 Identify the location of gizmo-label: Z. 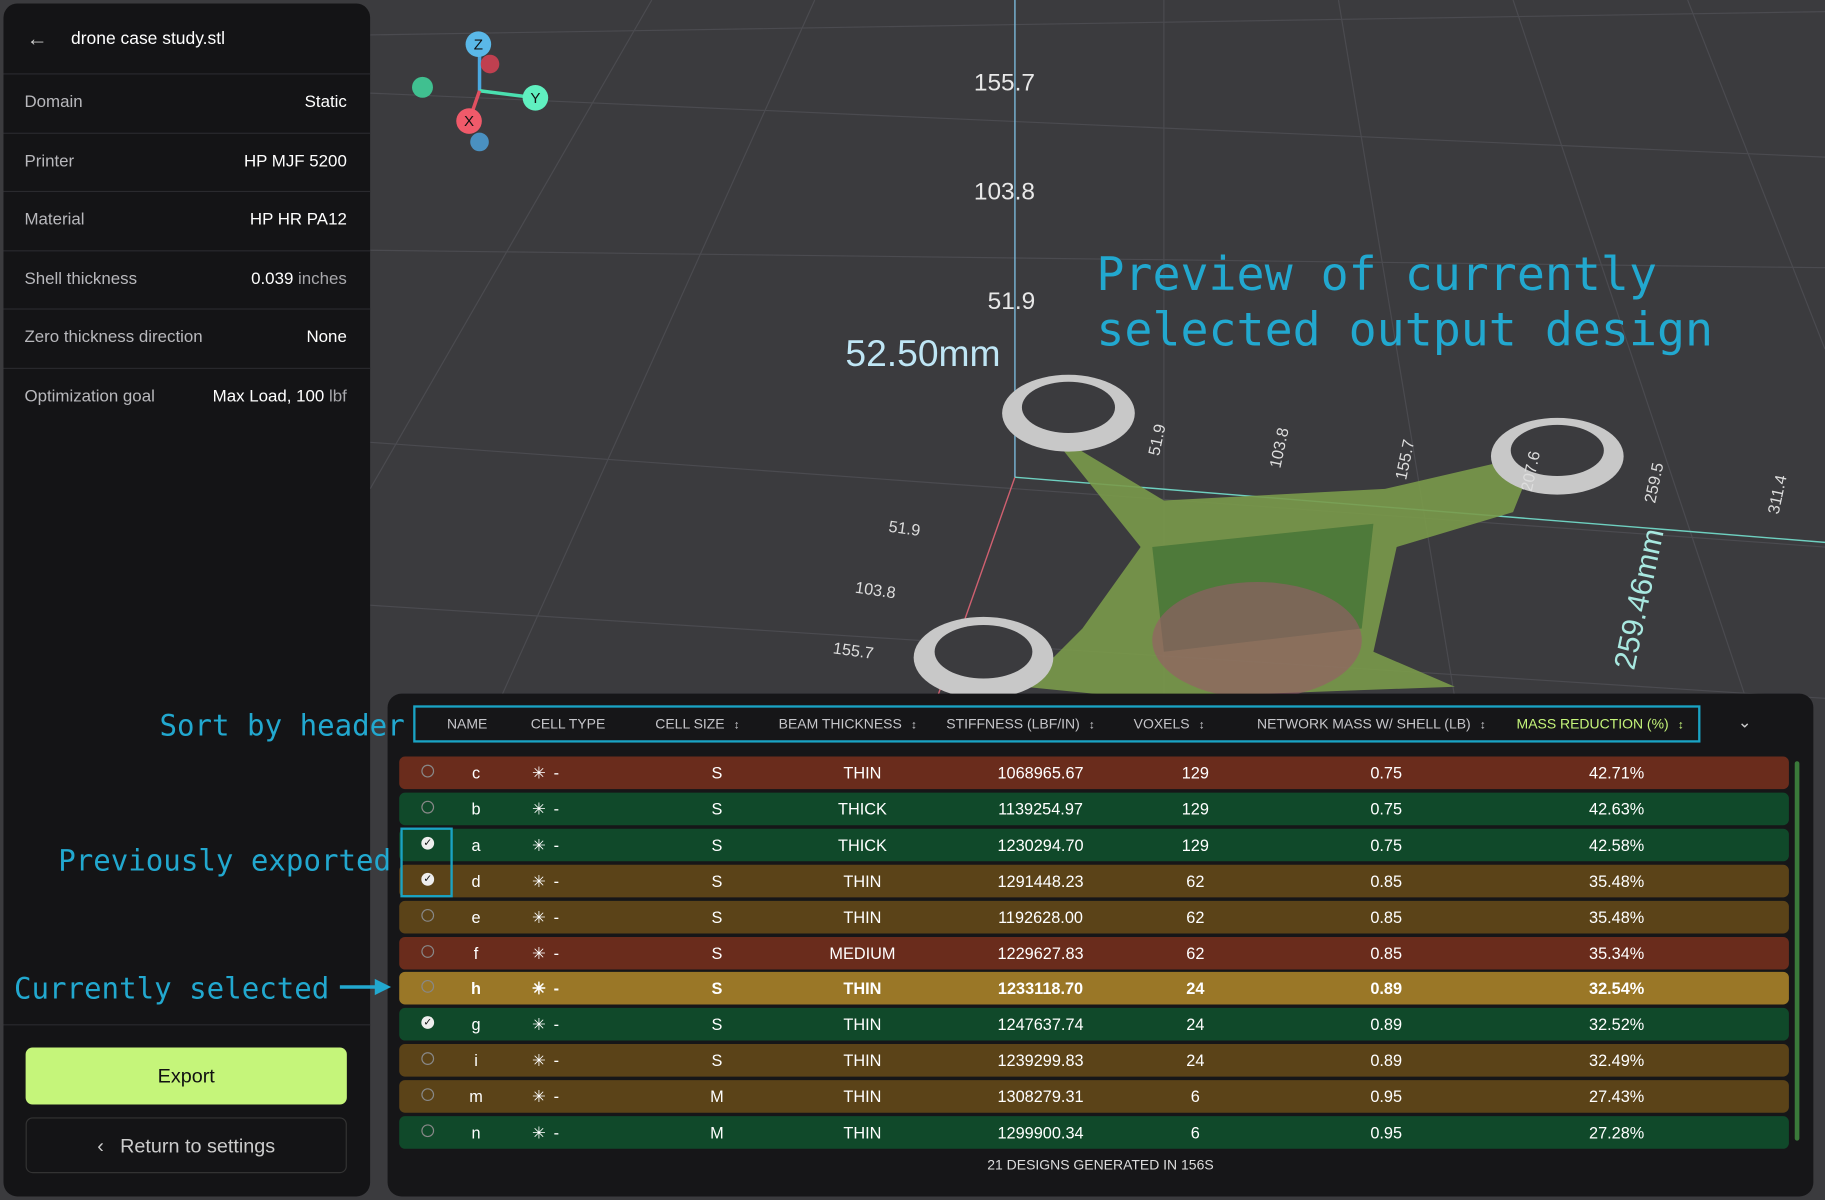
(478, 44).